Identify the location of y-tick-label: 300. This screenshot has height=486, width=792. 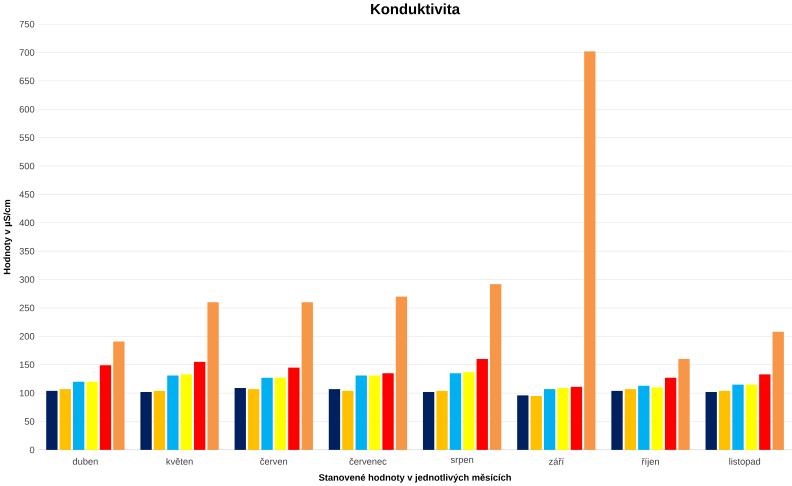
(27, 279).